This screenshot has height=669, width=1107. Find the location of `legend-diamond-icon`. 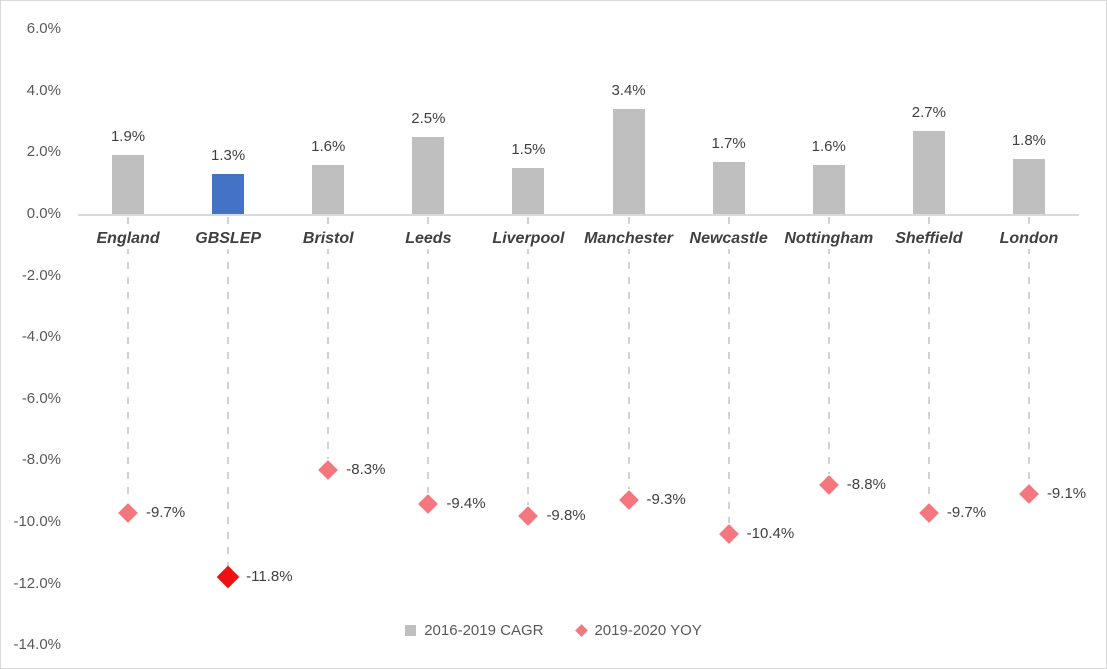

legend-diamond-icon is located at coordinates (582, 630).